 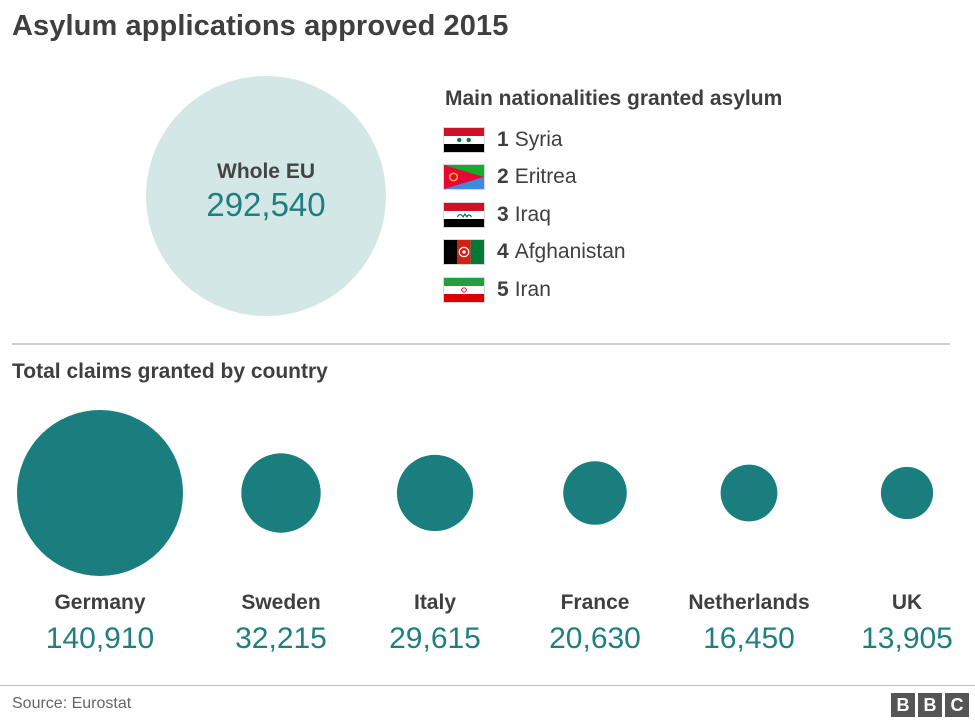 I want to click on country-name: Germany, so click(x=100, y=602).